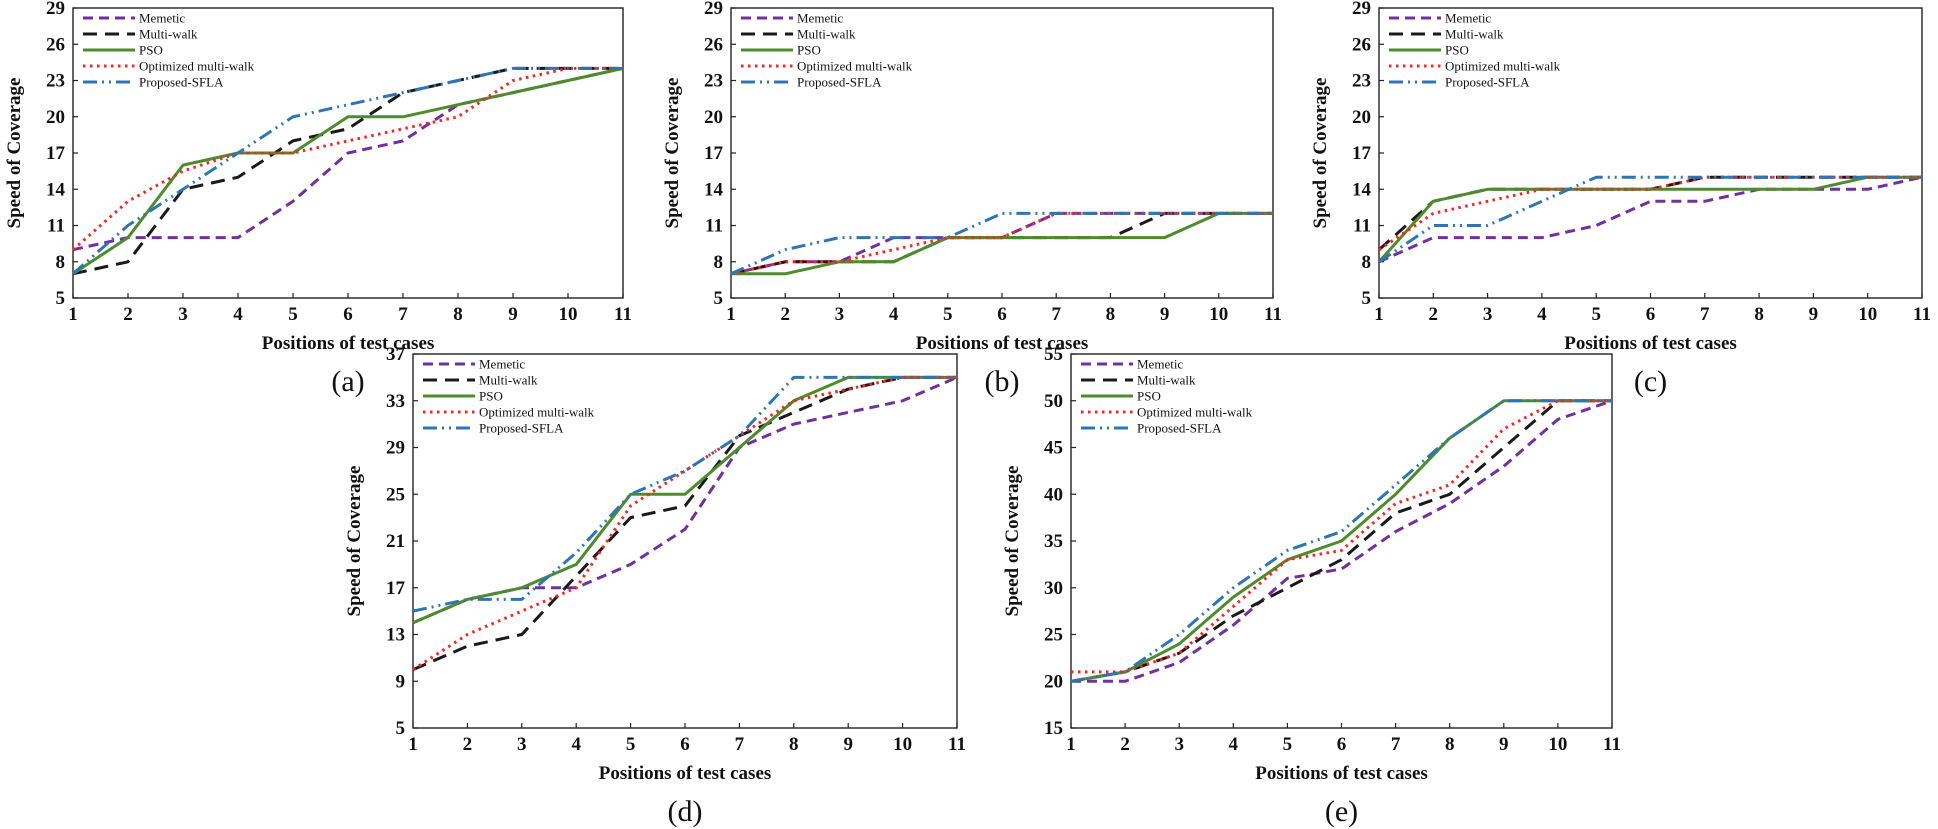  What do you see at coordinates (1053, 588) in the screenshot?
I see `y-tick-label: 30` at bounding box center [1053, 588].